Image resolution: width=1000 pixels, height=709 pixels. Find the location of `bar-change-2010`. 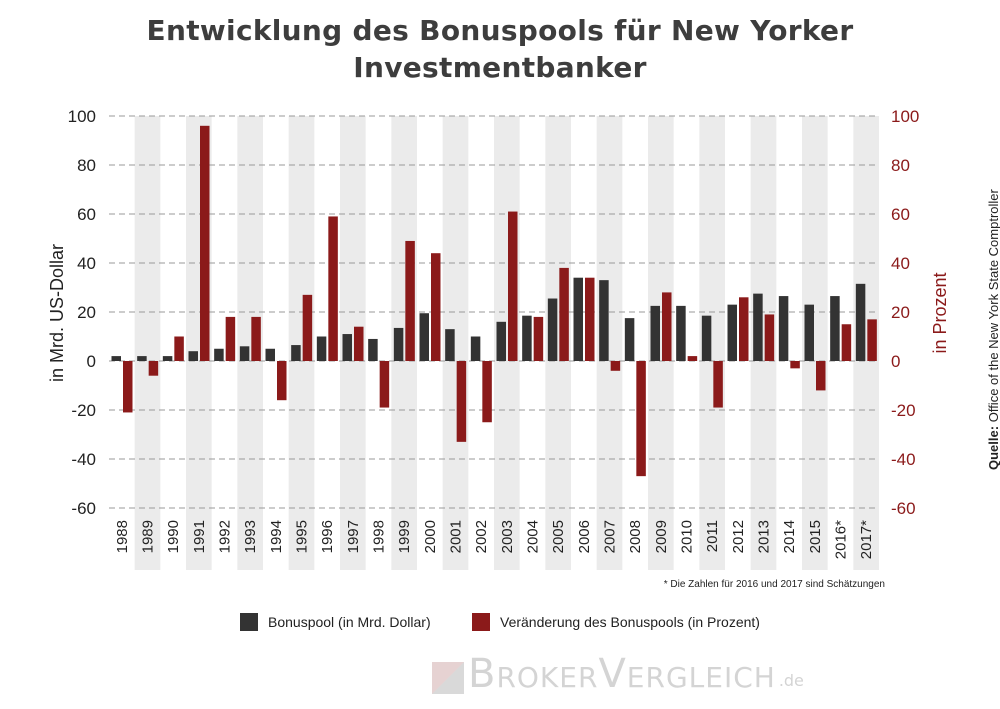

bar-change-2010 is located at coordinates (692, 358).